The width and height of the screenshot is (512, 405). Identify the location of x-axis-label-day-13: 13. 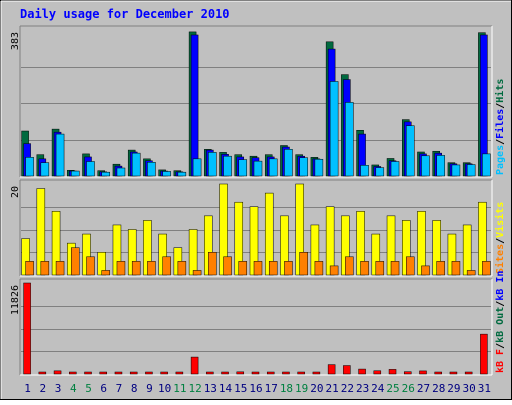
(210, 388).